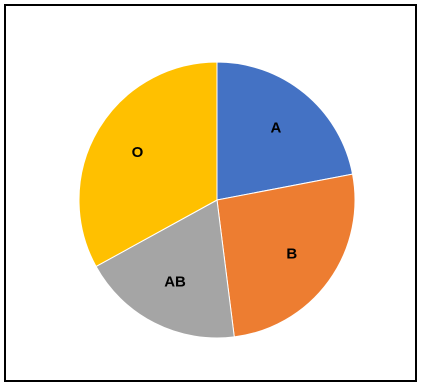 The width and height of the screenshot is (422, 387). What do you see at coordinates (165, 269) in the screenshot?
I see `pie-slice-ab` at bounding box center [165, 269].